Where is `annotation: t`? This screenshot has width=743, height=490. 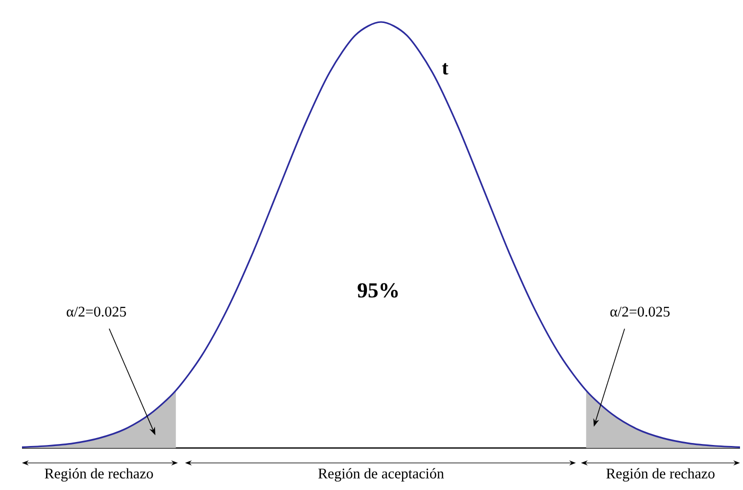
annotation: t is located at coordinates (445, 69).